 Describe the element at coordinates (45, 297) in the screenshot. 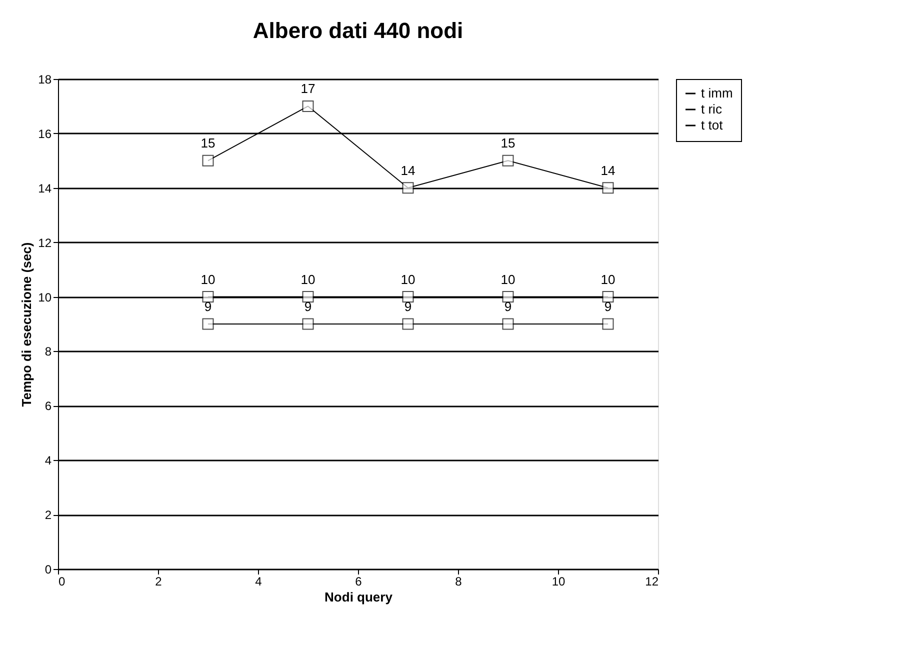

I see `y-tick-label: 10` at that location.